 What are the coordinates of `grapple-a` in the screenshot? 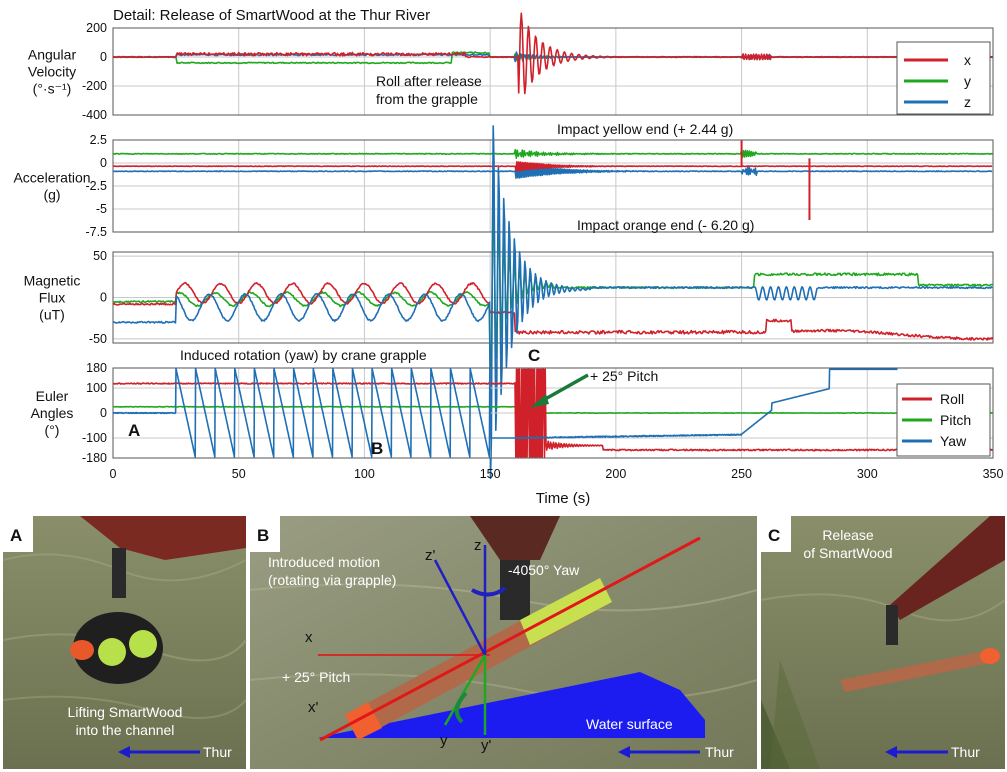 It's located at (119, 573).